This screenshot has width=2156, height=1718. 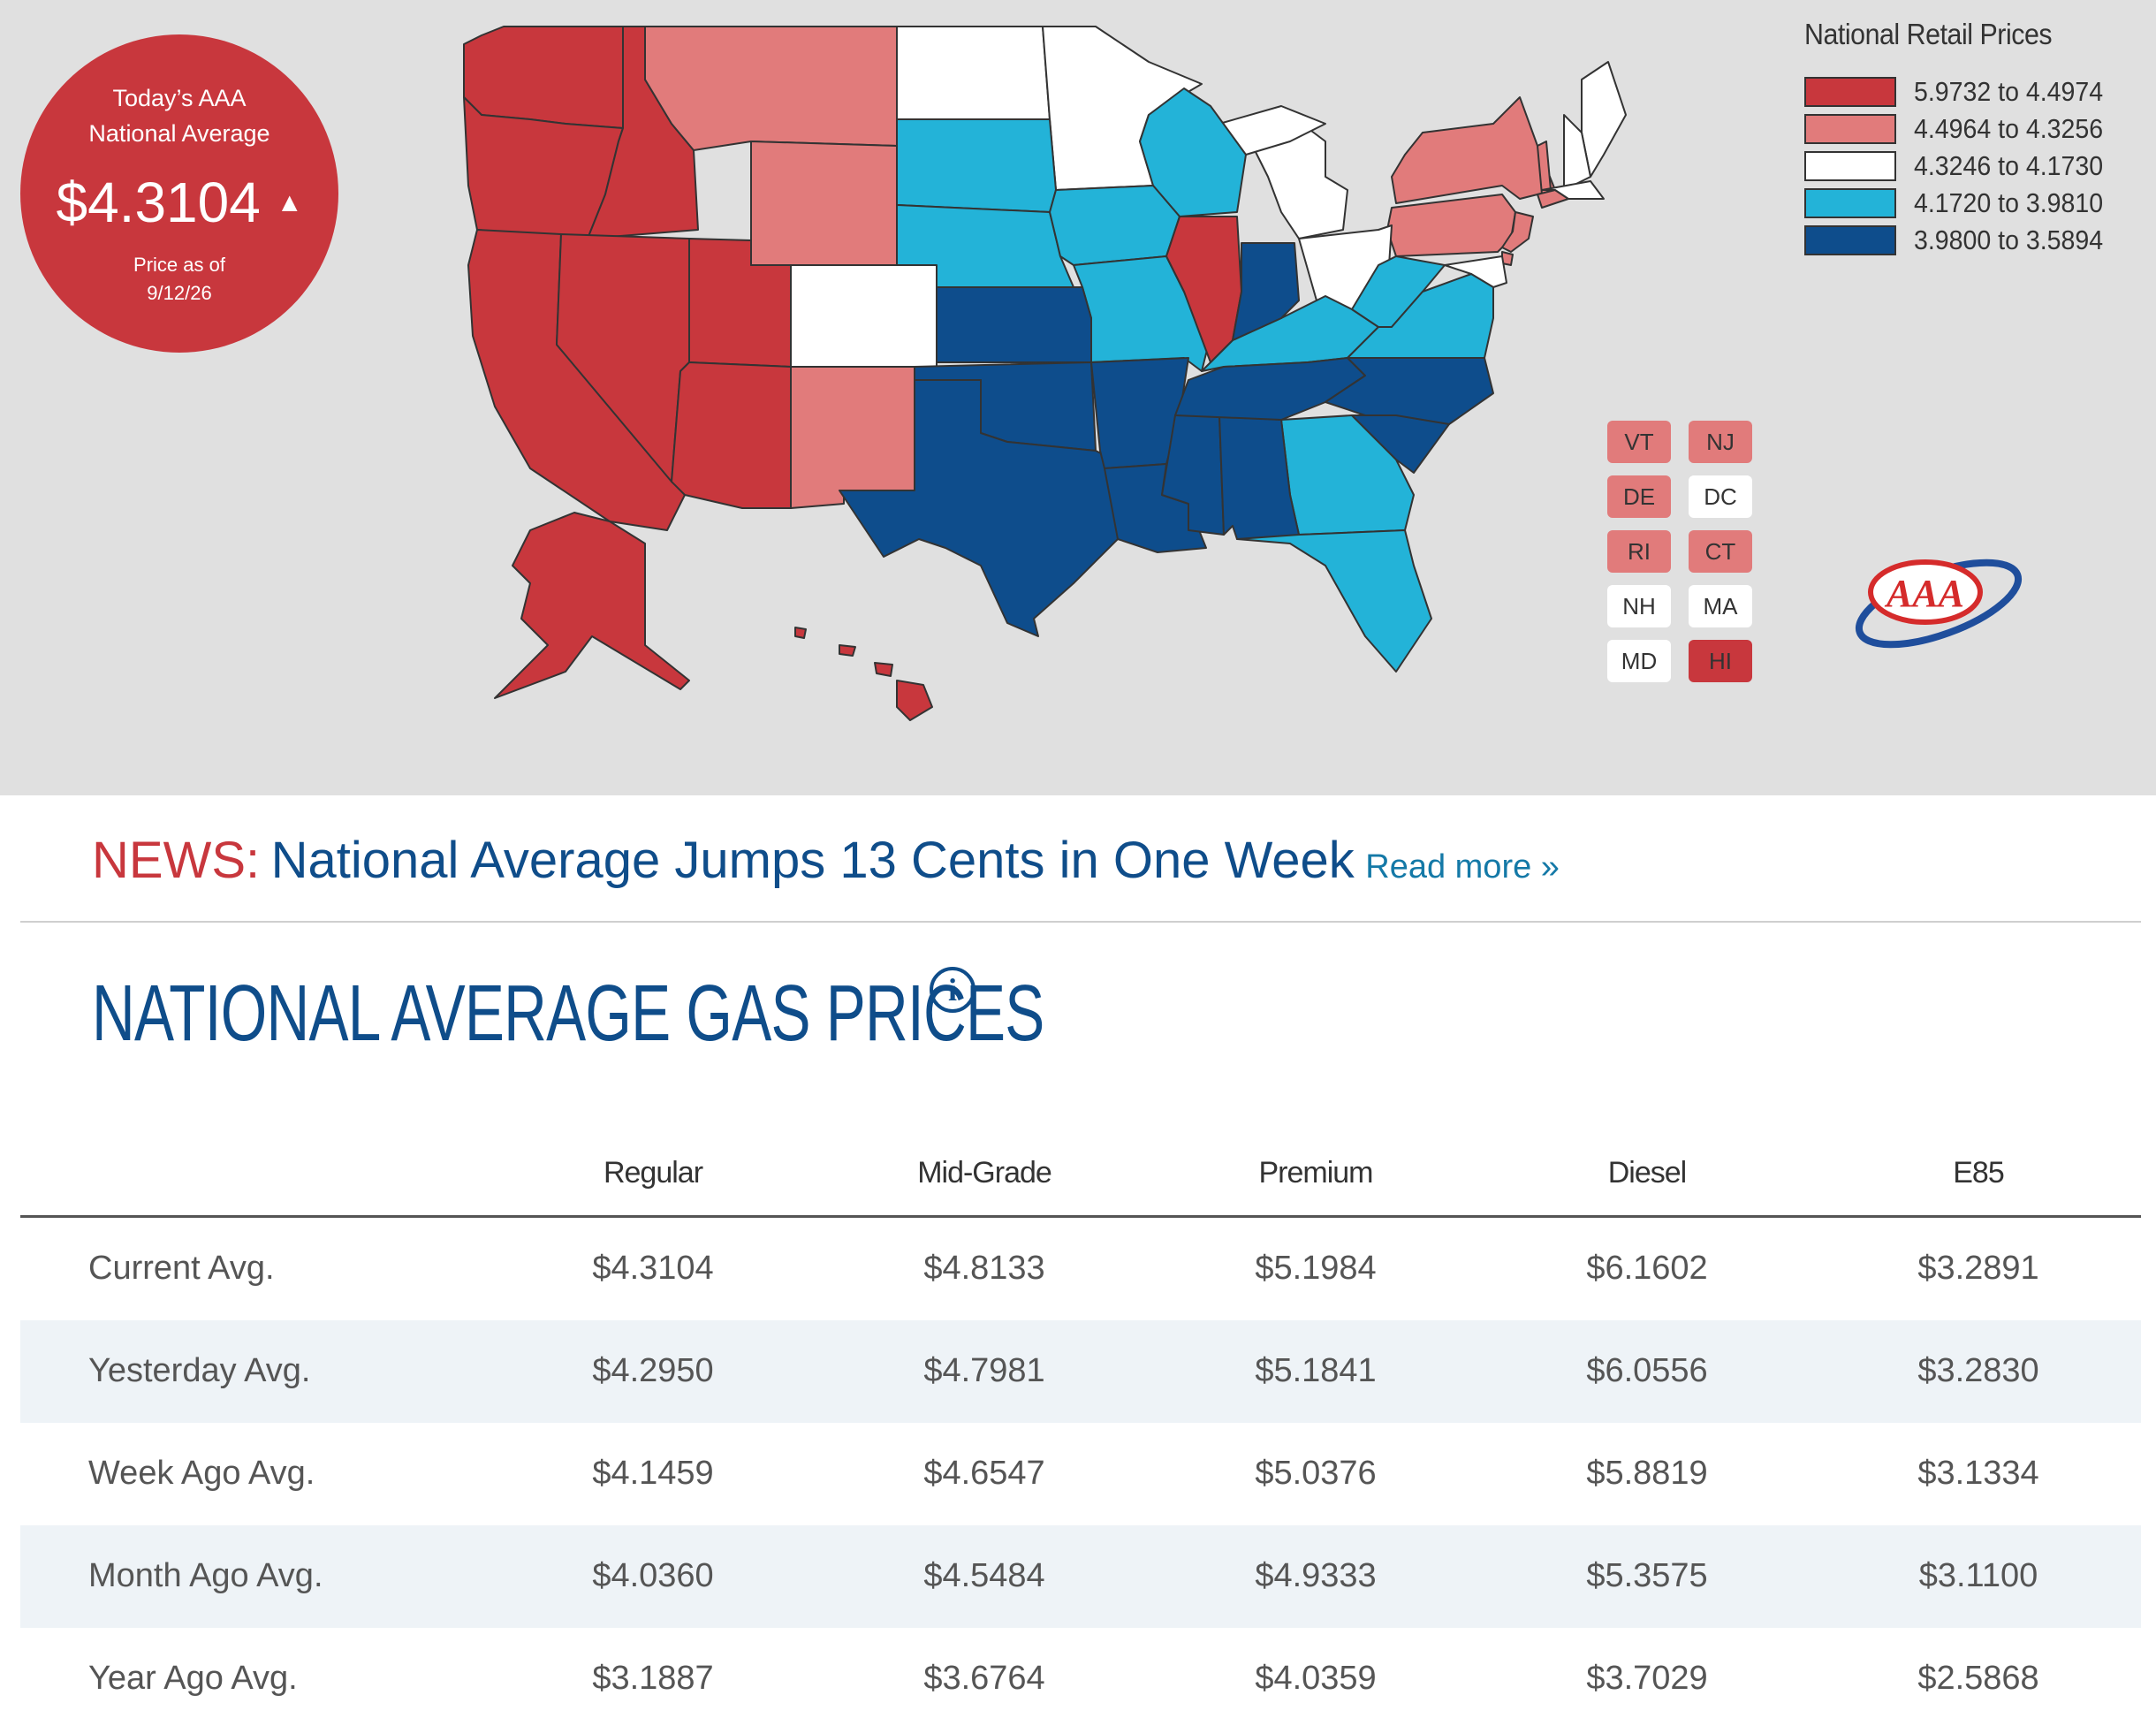 I want to click on legend-range: 4.3246 to 4.1730, so click(x=2009, y=165).